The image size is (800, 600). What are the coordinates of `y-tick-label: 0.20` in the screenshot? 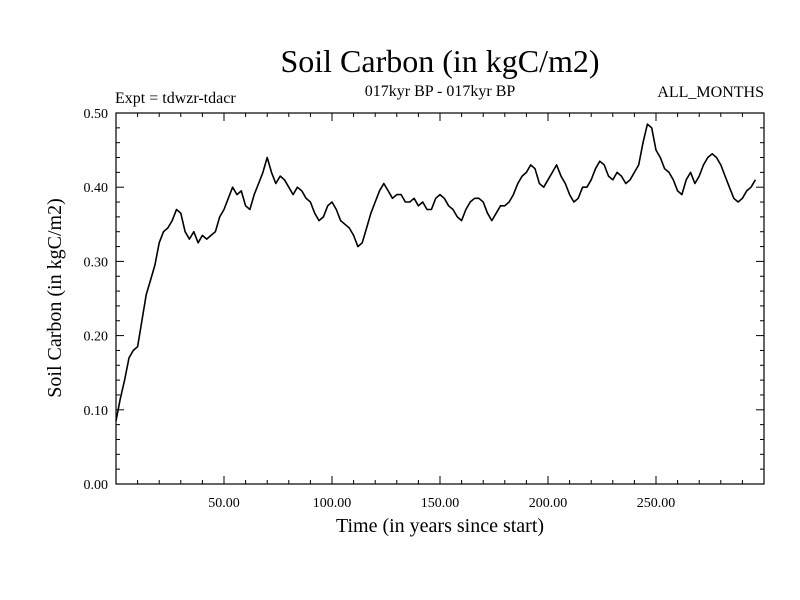 It's located at (96, 337).